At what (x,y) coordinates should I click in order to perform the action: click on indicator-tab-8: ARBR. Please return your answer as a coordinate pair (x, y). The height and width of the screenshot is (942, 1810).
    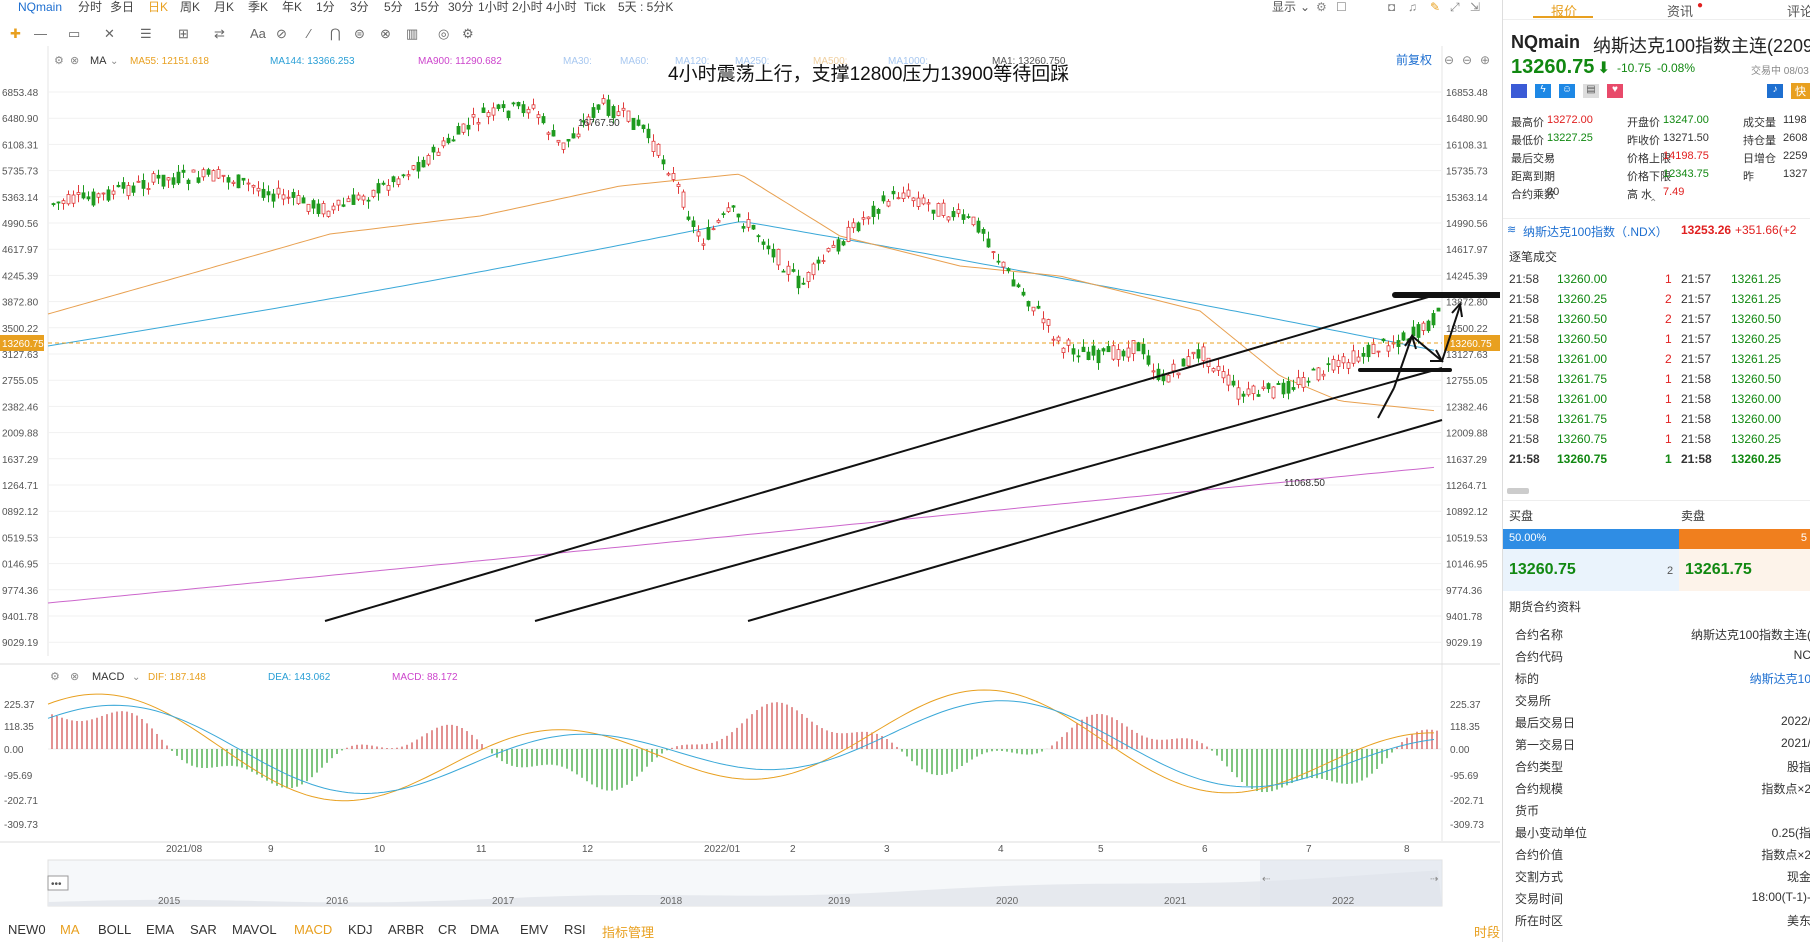
    Looking at the image, I should click on (406, 929).